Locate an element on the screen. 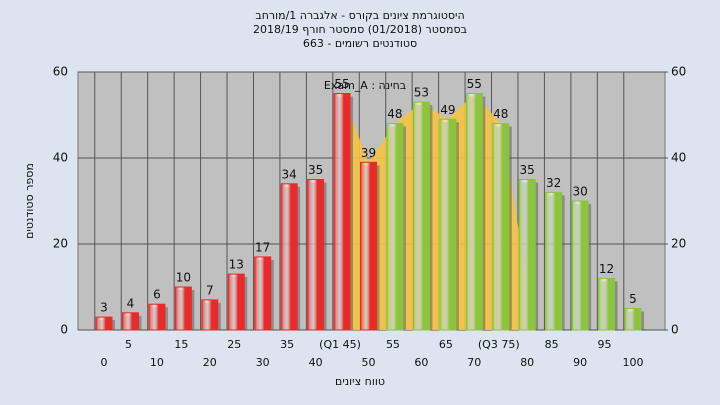 This screenshot has width=720, height=405. data-label: 5 is located at coordinates (633, 299).